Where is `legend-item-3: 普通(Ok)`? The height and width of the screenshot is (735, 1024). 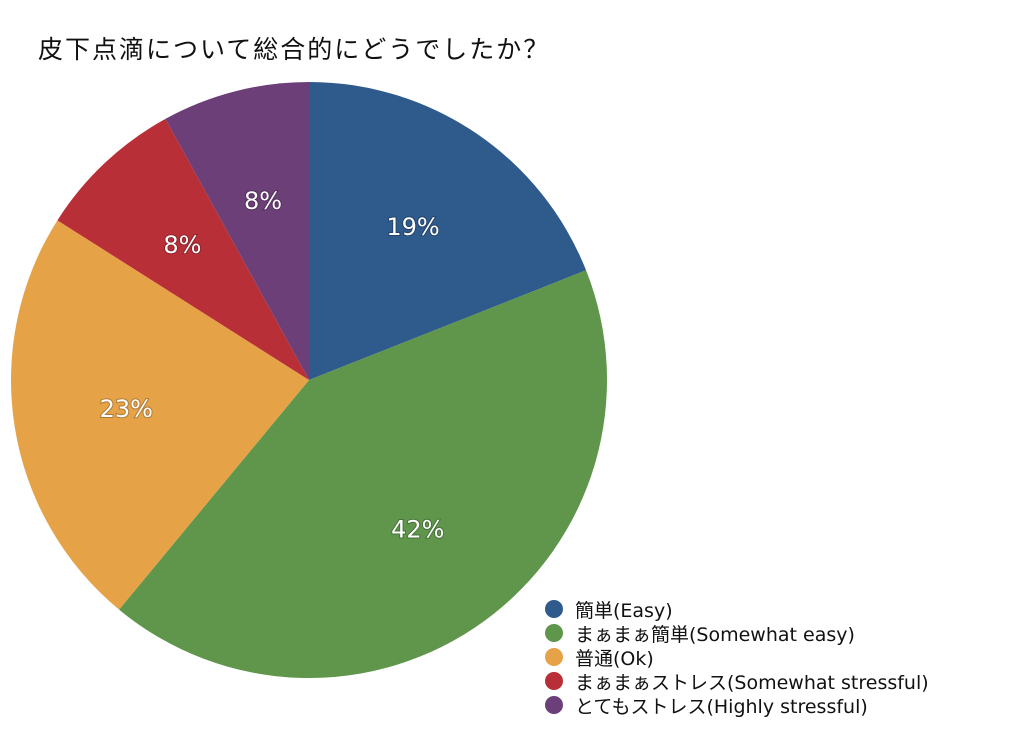 legend-item-3: 普通(Ok) is located at coordinates (737, 657).